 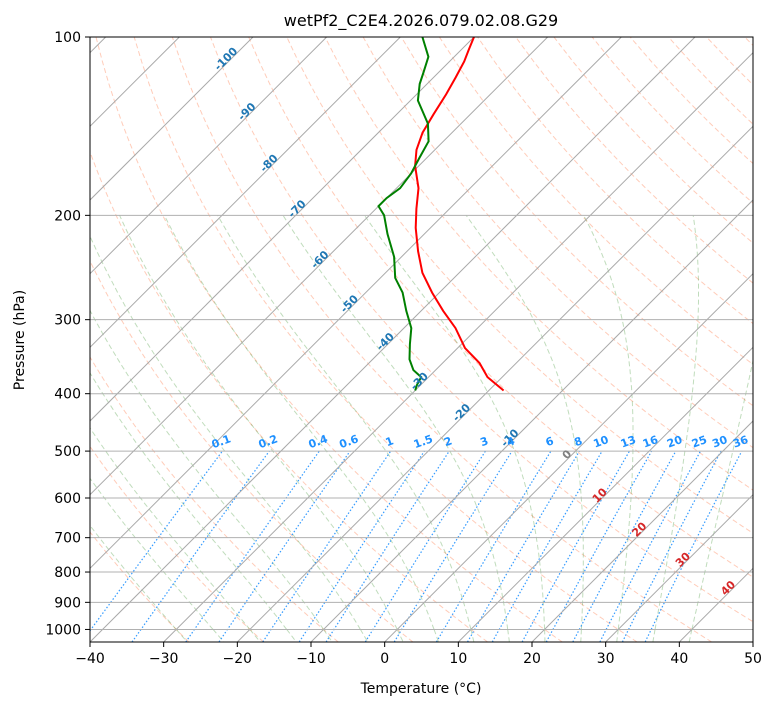 What do you see at coordinates (699, 441) in the screenshot?
I see `mixing-ratio-label: 25` at bounding box center [699, 441].